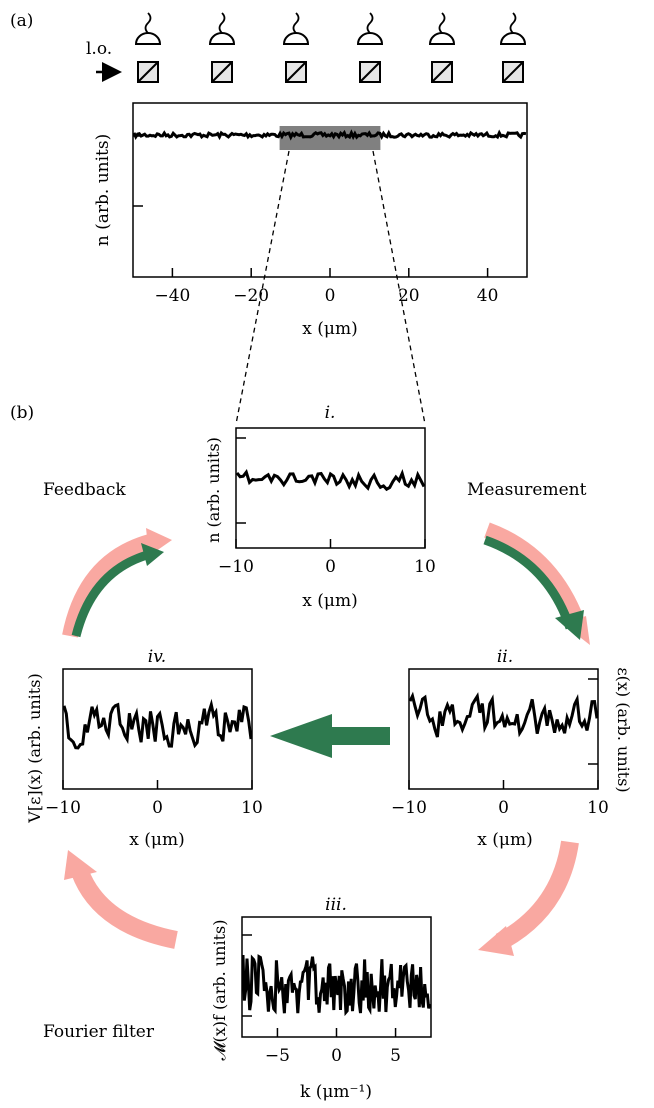 This screenshot has height=1108, width=654. What do you see at coordinates (503, 714) in the screenshot?
I see `plot-ii-trace` at bounding box center [503, 714].